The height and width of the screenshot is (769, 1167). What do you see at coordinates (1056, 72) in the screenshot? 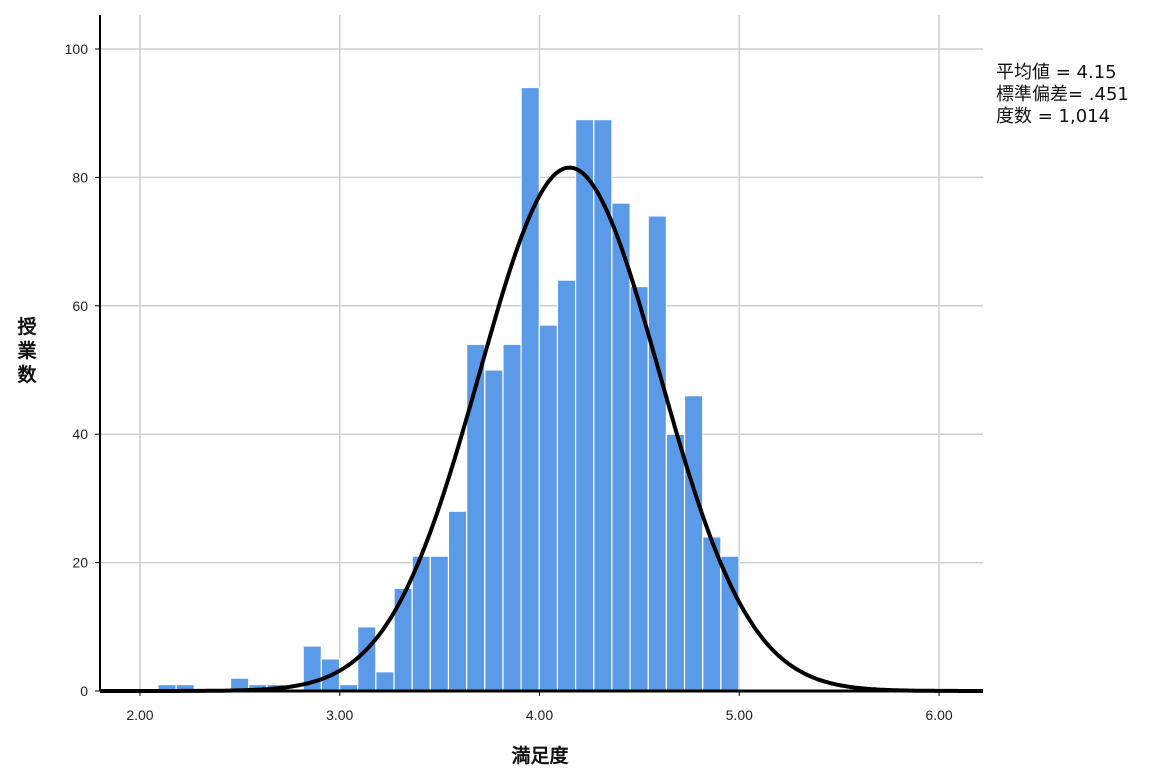
I see `stat-line: 平均値 = 4.15` at bounding box center [1056, 72].